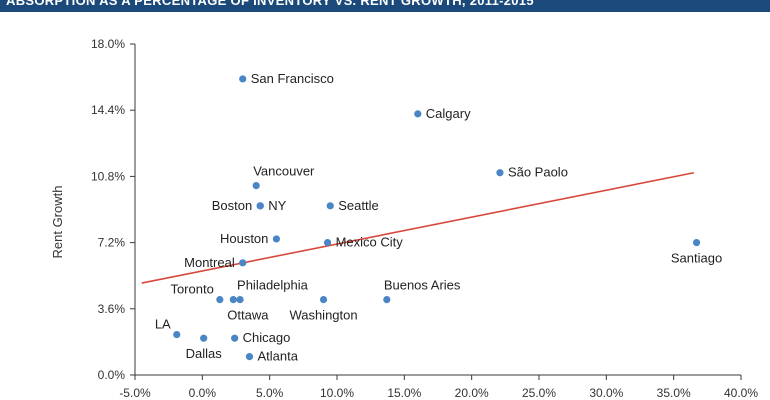 This screenshot has height=400, width=770. What do you see at coordinates (209, 262) in the screenshot?
I see `data-point-label: Montreal` at bounding box center [209, 262].